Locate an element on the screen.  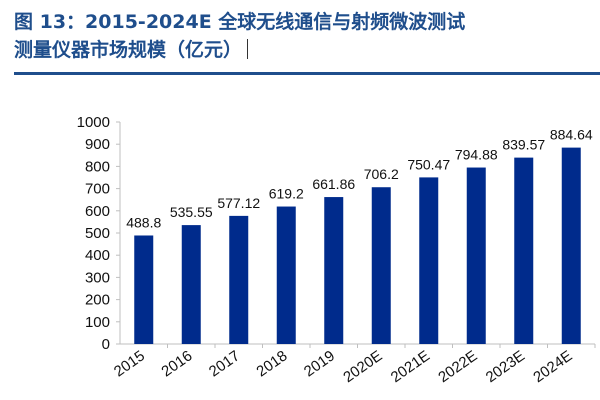
data-label: 488.8 is located at coordinates (143, 222).